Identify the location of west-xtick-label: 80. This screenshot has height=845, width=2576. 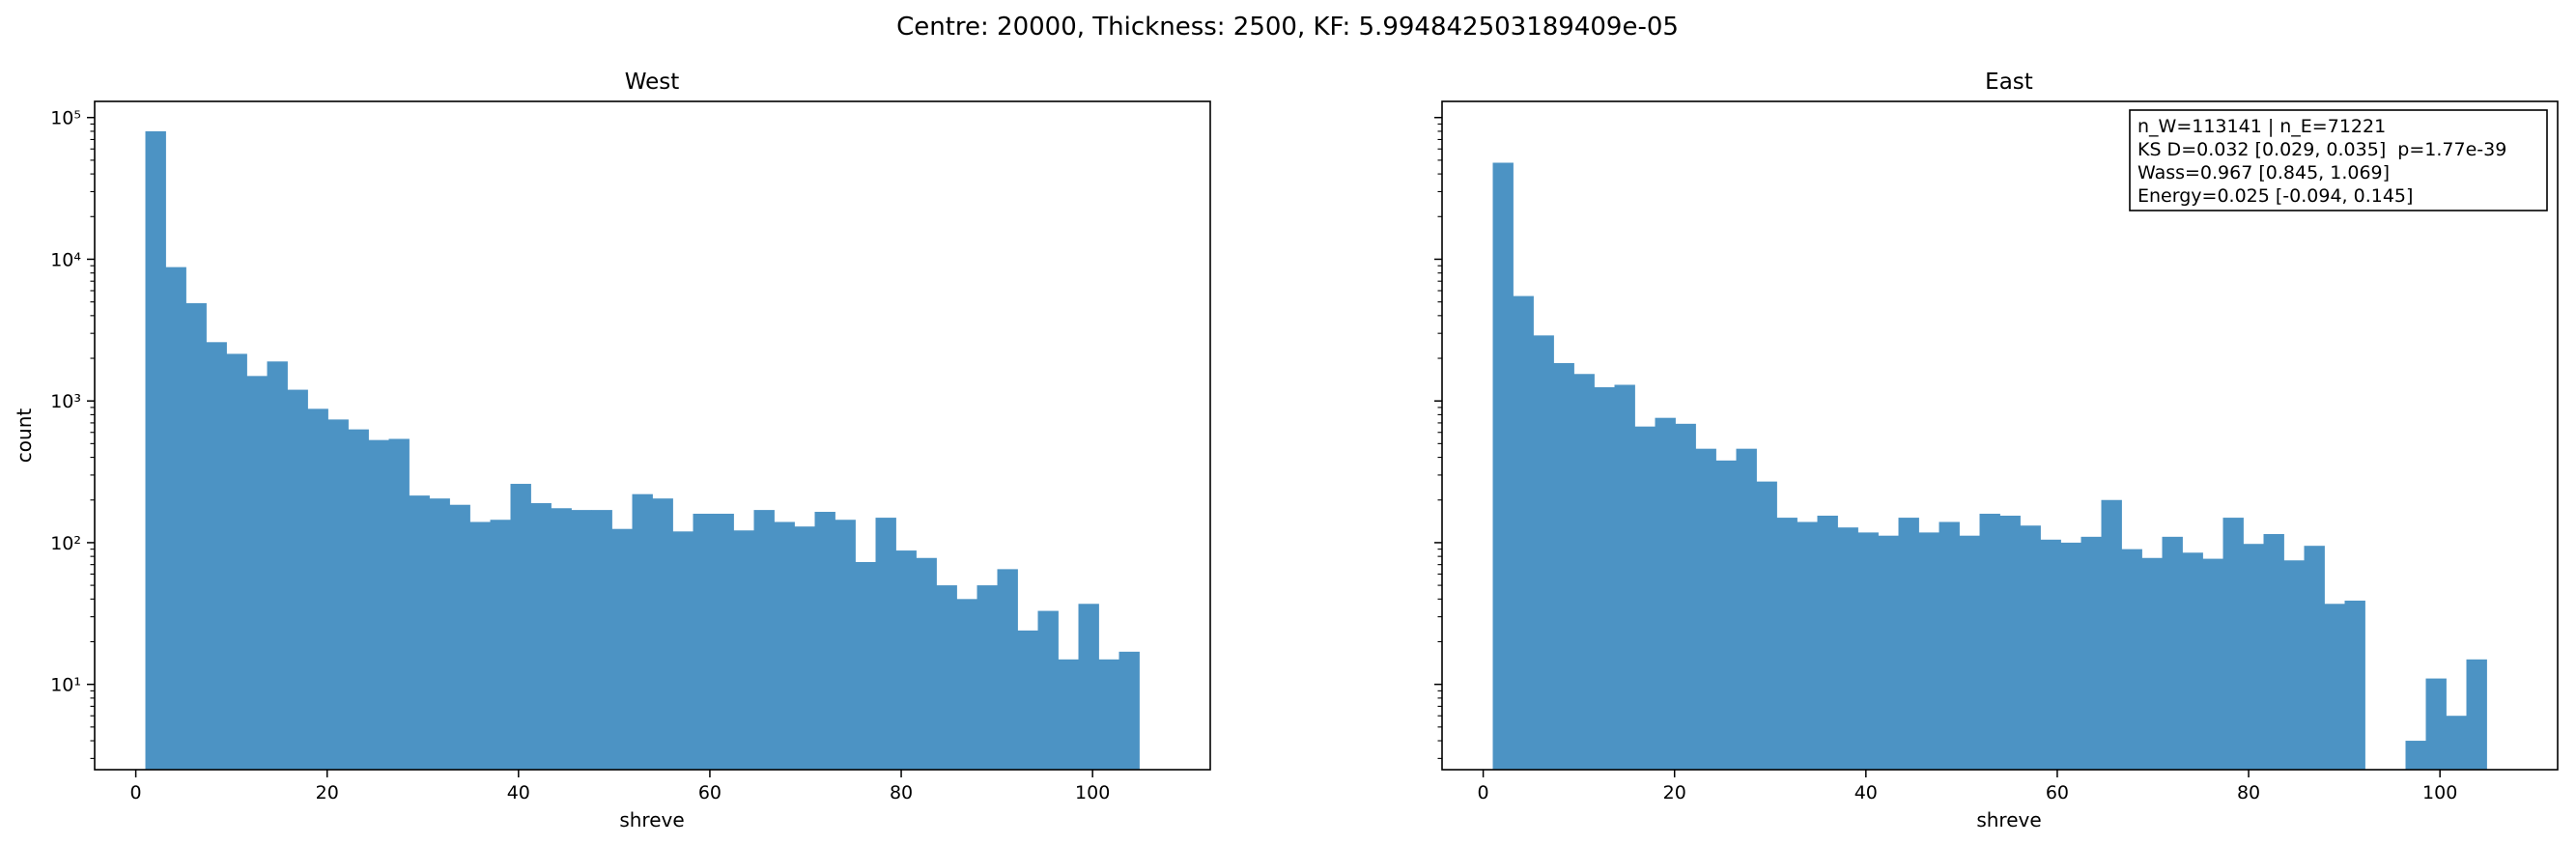
(901, 792).